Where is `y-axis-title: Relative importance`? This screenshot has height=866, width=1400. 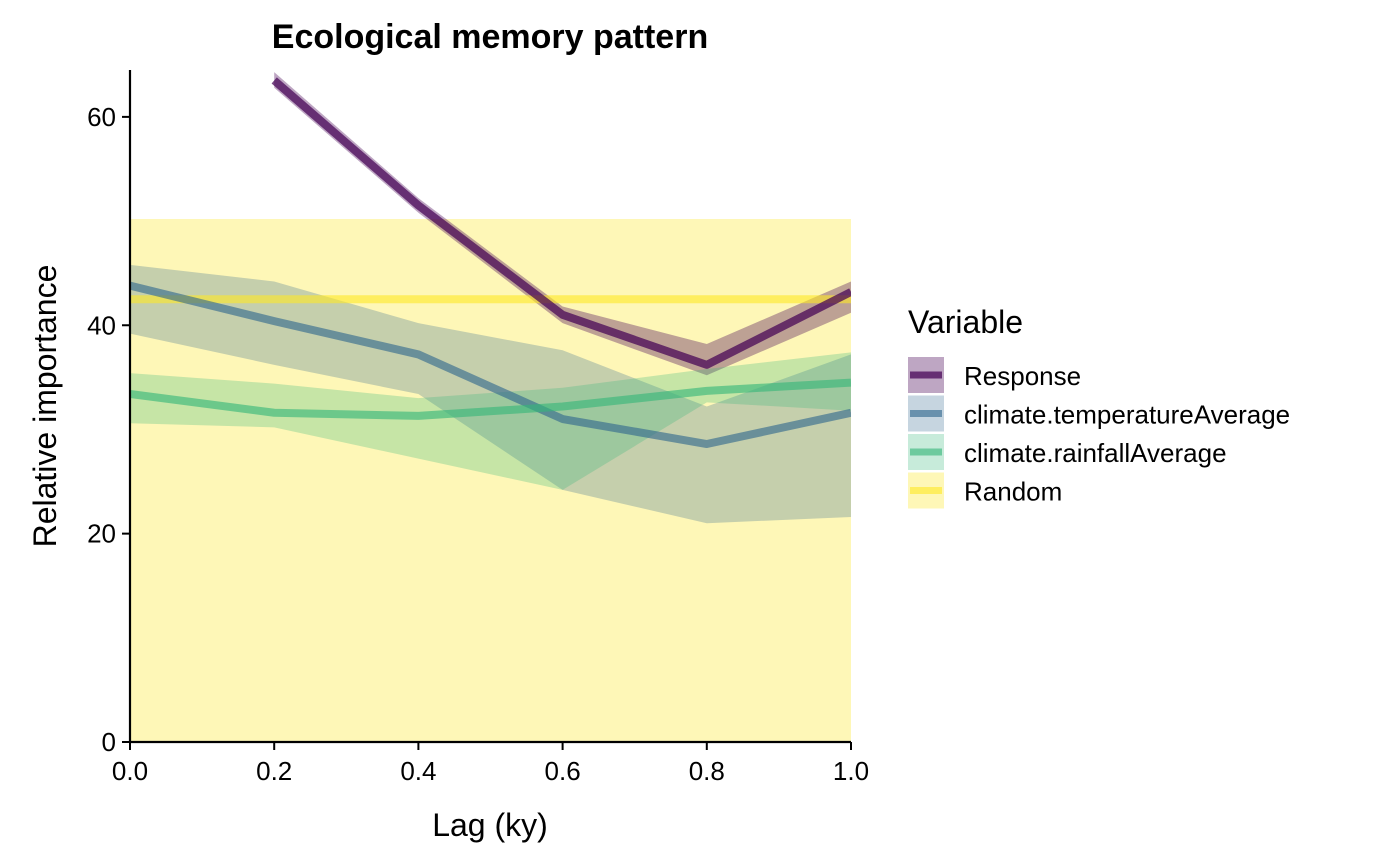
y-axis-title: Relative importance is located at coordinates (45, 406).